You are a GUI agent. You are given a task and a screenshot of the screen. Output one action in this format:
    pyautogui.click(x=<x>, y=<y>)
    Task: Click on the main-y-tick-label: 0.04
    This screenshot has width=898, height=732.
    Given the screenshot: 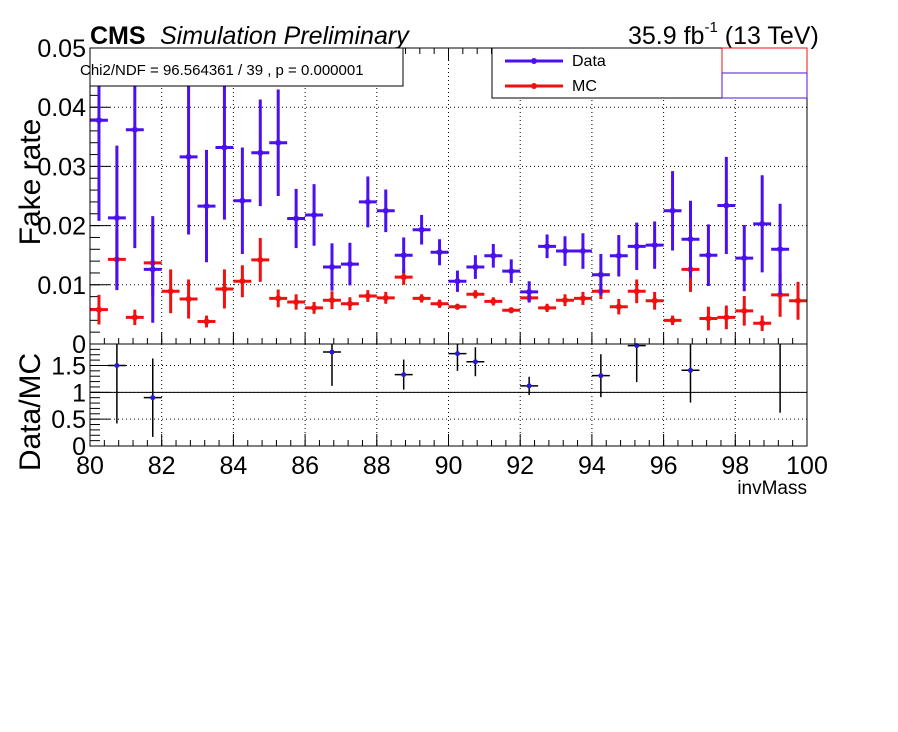 What is the action you would take?
    pyautogui.click(x=61, y=108)
    